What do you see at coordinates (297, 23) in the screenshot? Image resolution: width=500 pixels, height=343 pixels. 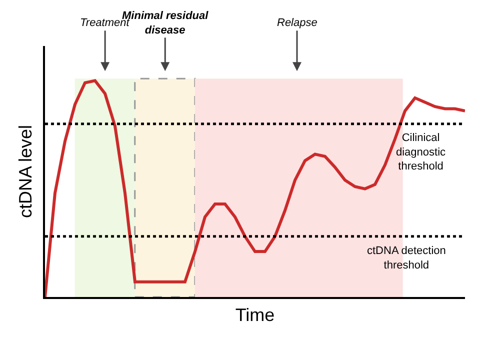 I see `text: Relapse` at bounding box center [297, 23].